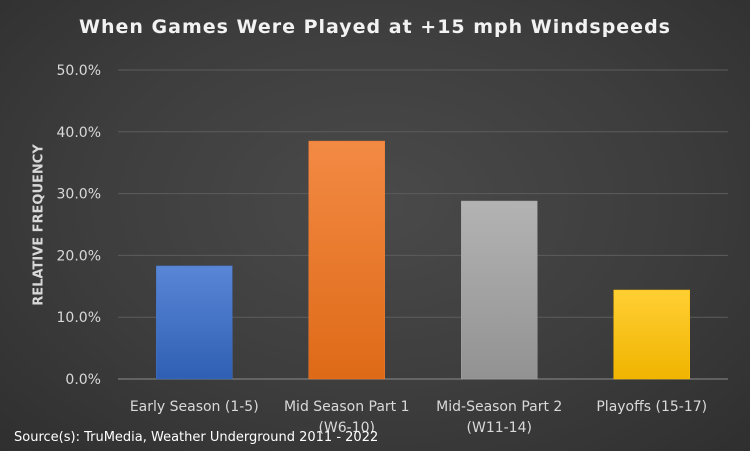 The height and width of the screenshot is (451, 750). What do you see at coordinates (79, 256) in the screenshot?
I see `y-tick-label: 20.0%` at bounding box center [79, 256].